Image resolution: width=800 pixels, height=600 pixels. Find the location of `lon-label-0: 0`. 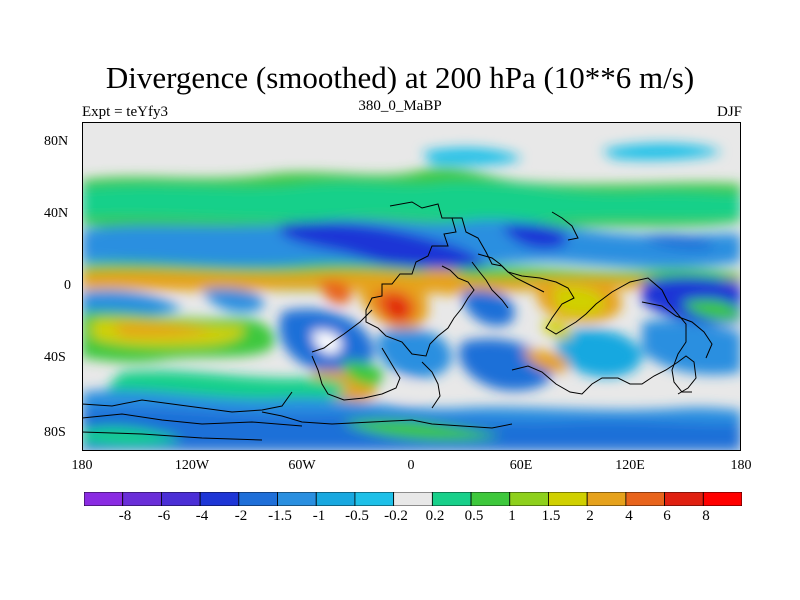

lon-label-0: 0 is located at coordinates (411, 465).